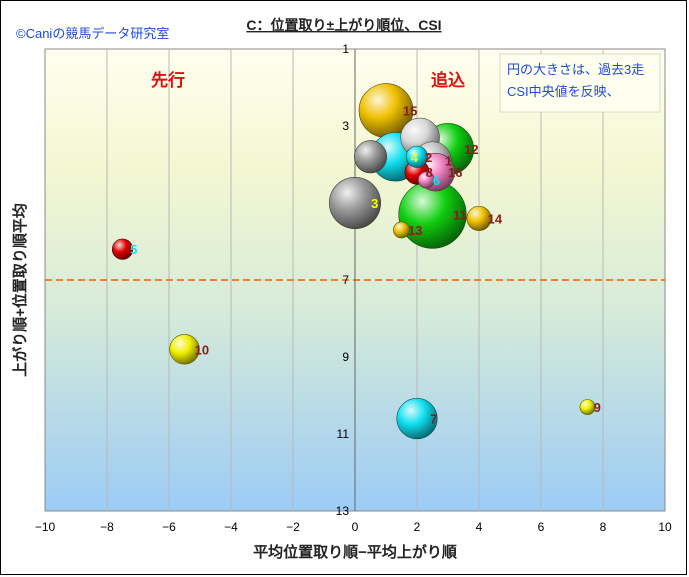 This screenshot has width=689, height=577. I want to click on note-box, so click(580, 83).